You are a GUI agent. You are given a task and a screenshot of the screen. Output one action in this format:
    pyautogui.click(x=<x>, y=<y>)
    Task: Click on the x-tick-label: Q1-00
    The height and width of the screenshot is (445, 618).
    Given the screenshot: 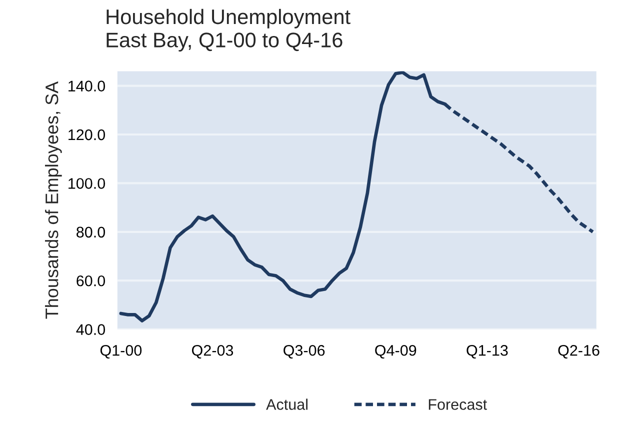 What is the action you would take?
    pyautogui.click(x=121, y=351)
    